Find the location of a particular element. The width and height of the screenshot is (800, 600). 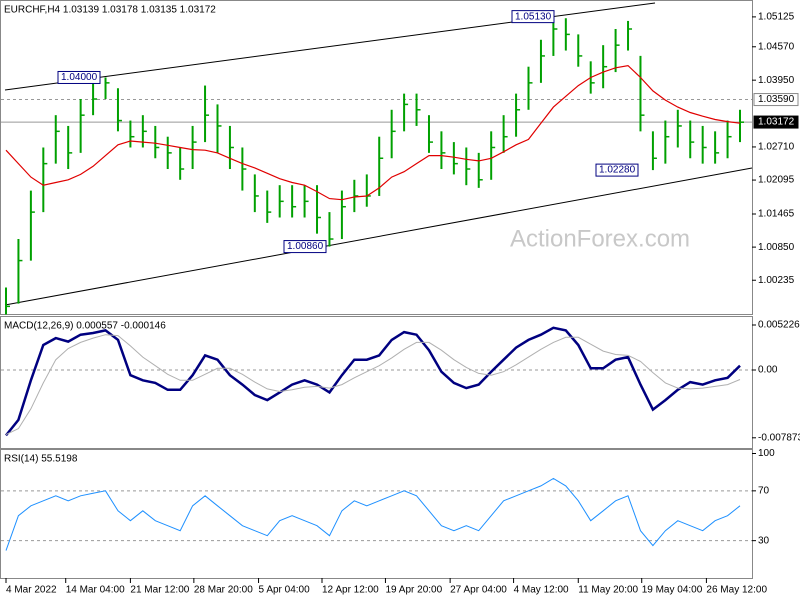

annotation-label: 1.04000 is located at coordinates (79, 77).